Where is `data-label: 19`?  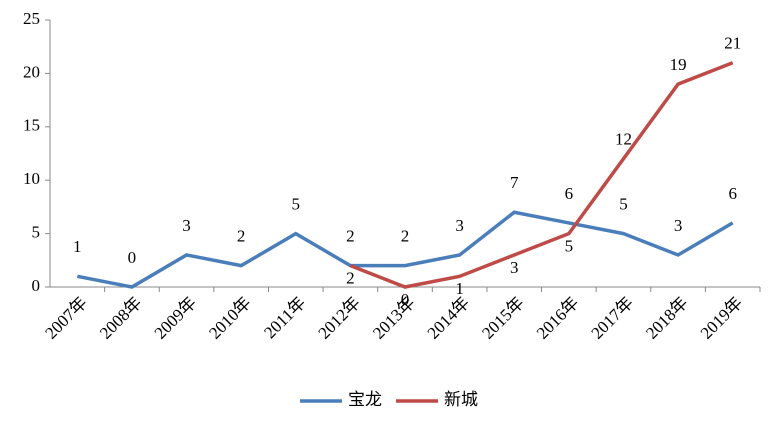
data-label: 19 is located at coordinates (678, 64).